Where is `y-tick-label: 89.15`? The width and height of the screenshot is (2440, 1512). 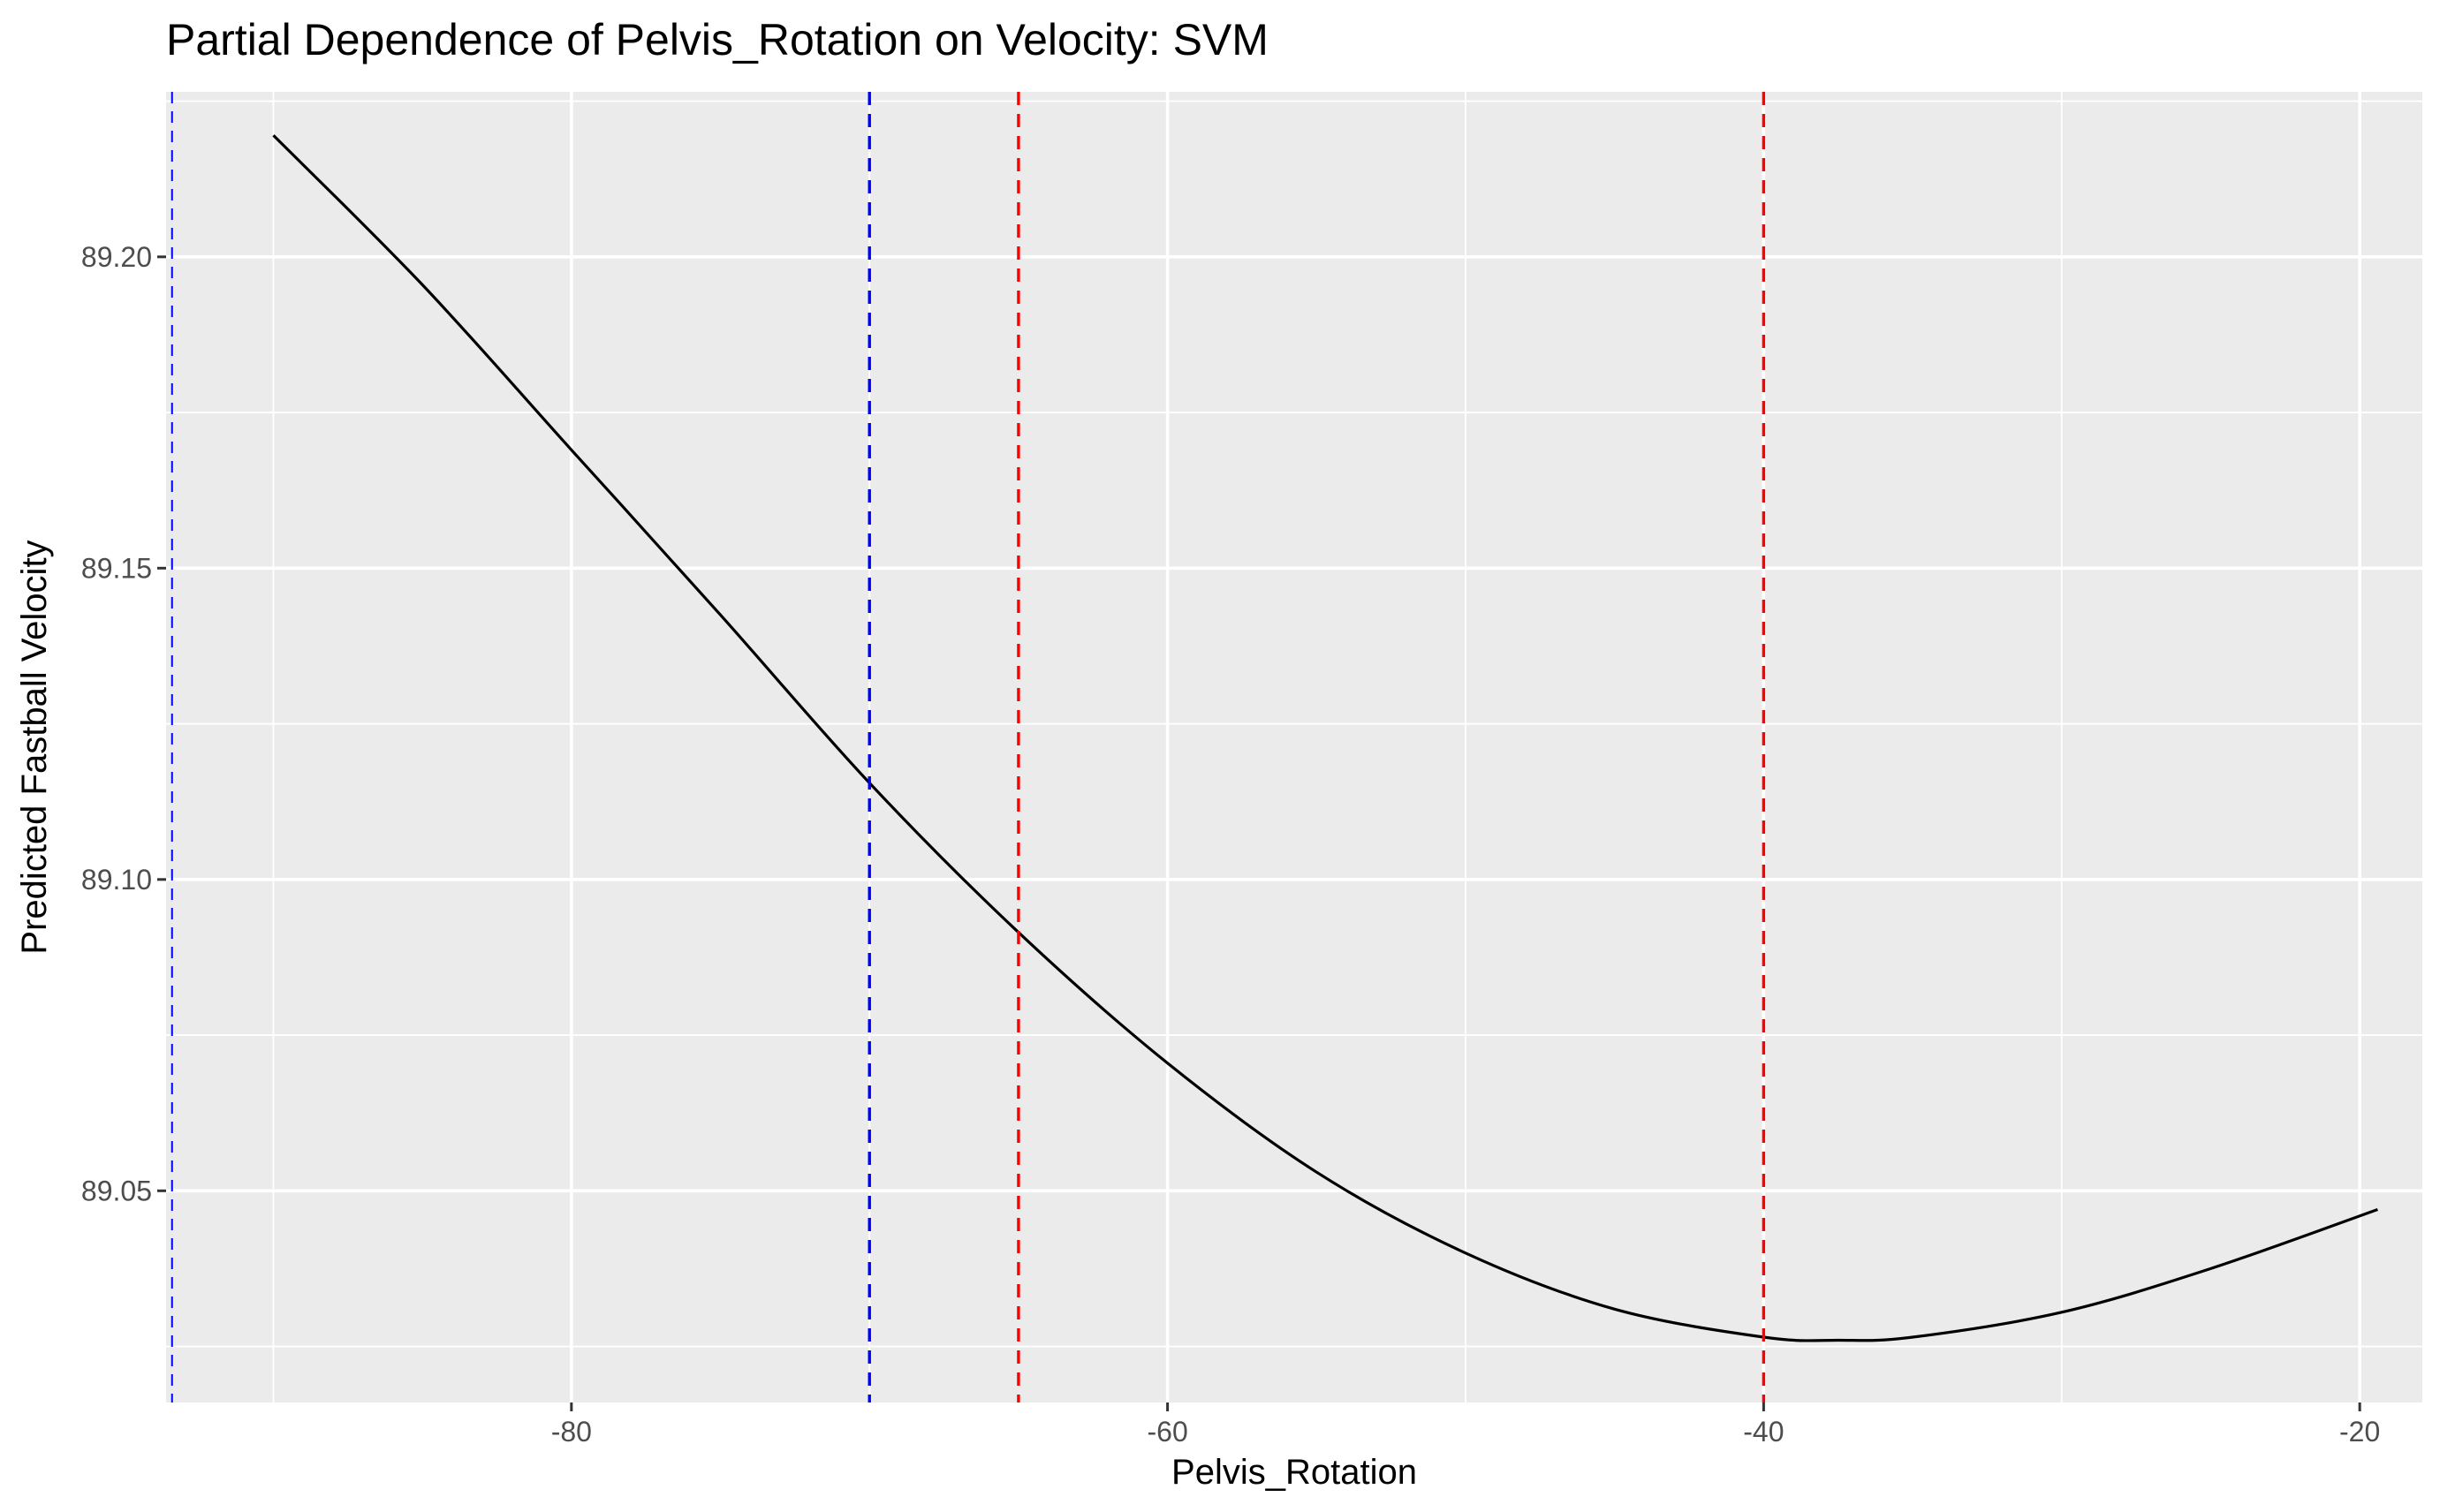 y-tick-label: 89.15 is located at coordinates (116, 568).